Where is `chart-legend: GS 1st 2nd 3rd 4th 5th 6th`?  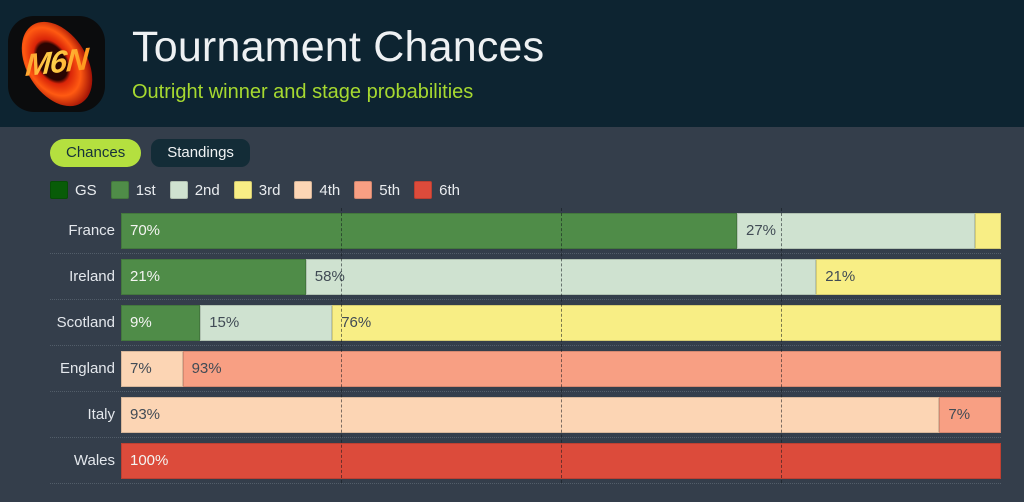 chart-legend: GS 1st 2nd 3rd 4th 5th 6th is located at coordinates (525, 190).